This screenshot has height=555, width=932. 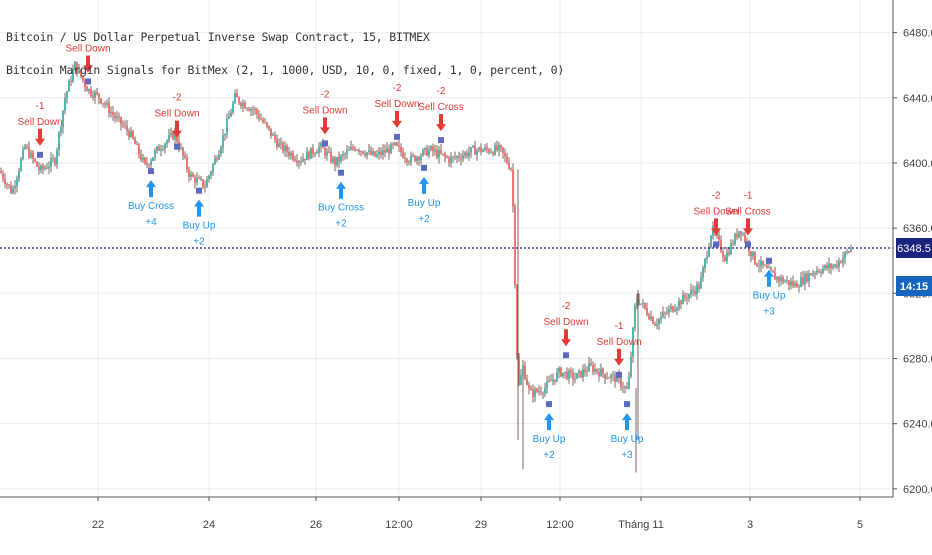 What do you see at coordinates (341, 199) in the screenshot?
I see `buy-signal: Buy Cross +2` at bounding box center [341, 199].